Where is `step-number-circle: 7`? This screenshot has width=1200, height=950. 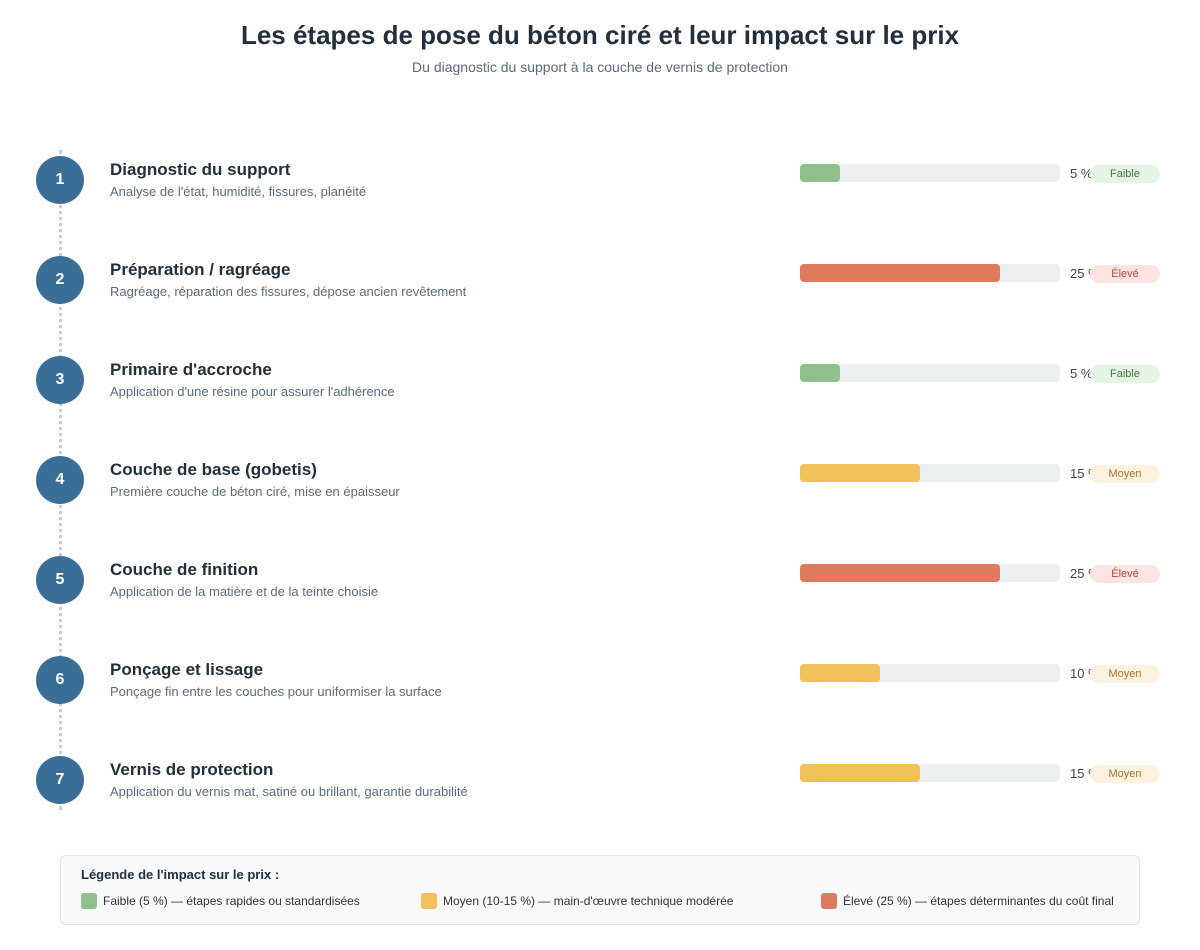 step-number-circle: 7 is located at coordinates (60, 780).